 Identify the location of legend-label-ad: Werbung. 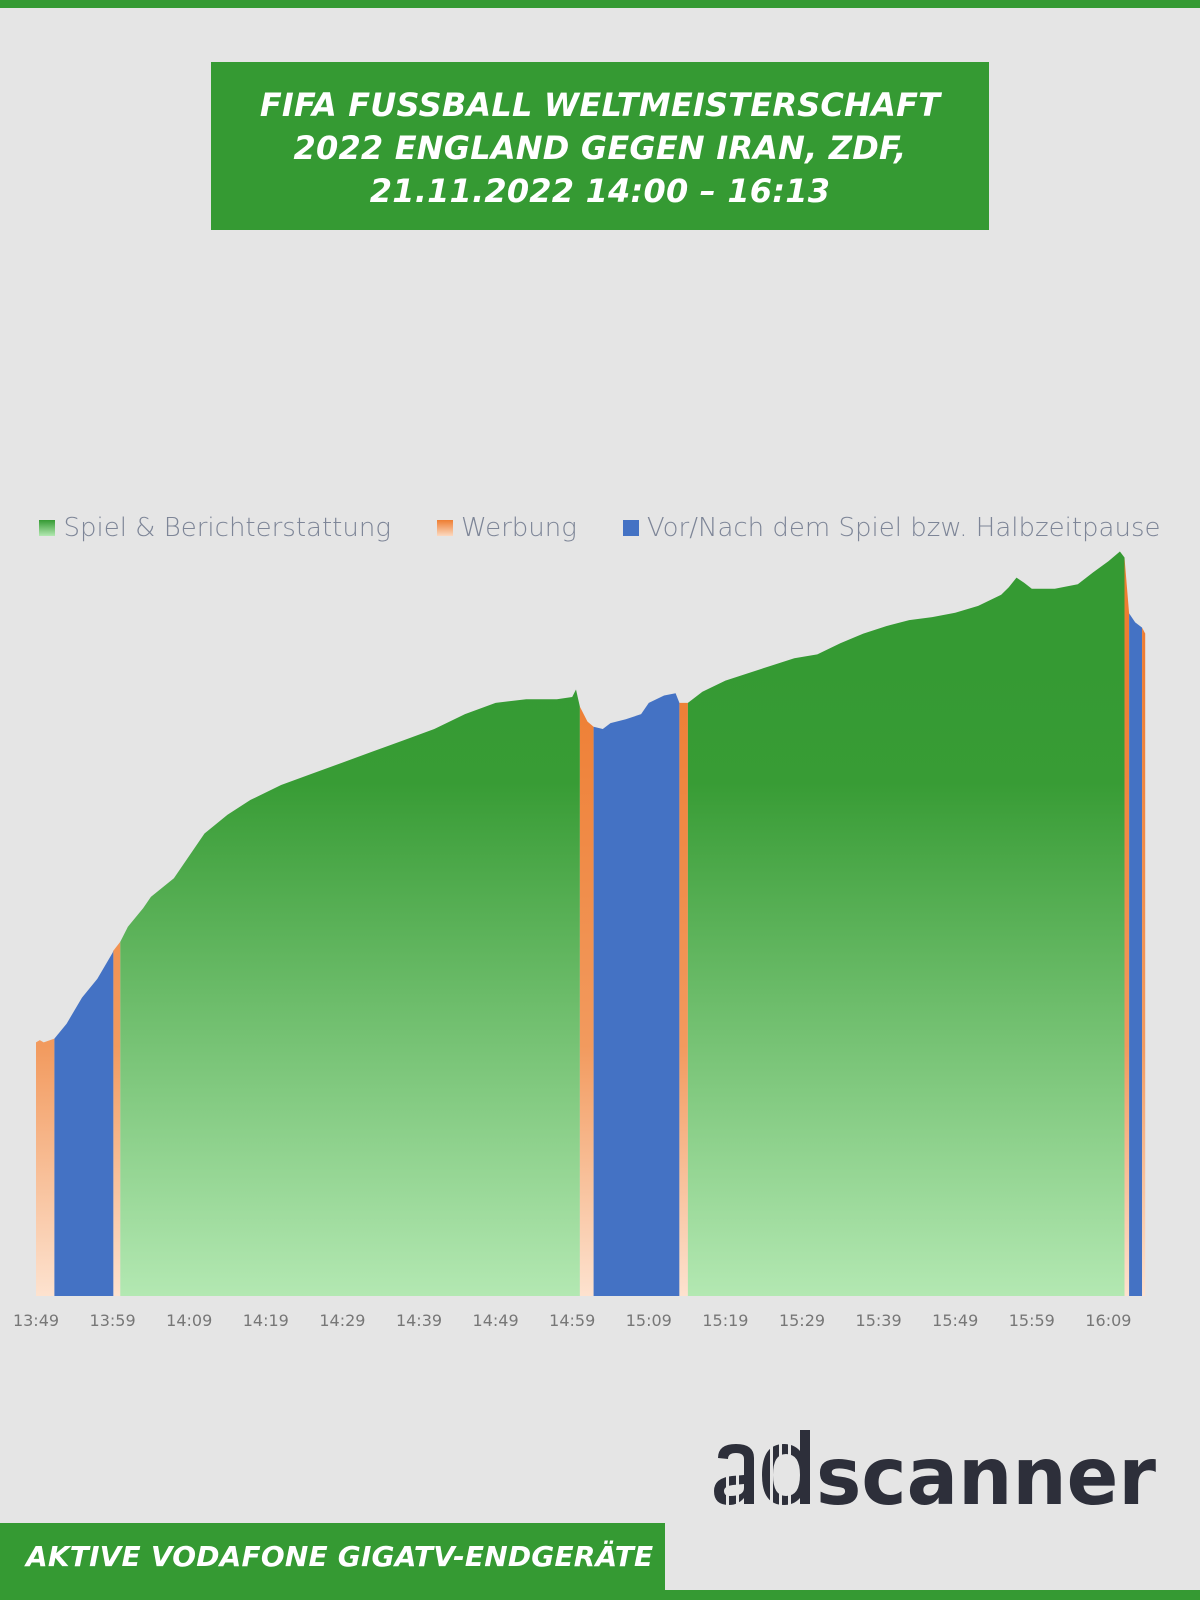
(518, 528).